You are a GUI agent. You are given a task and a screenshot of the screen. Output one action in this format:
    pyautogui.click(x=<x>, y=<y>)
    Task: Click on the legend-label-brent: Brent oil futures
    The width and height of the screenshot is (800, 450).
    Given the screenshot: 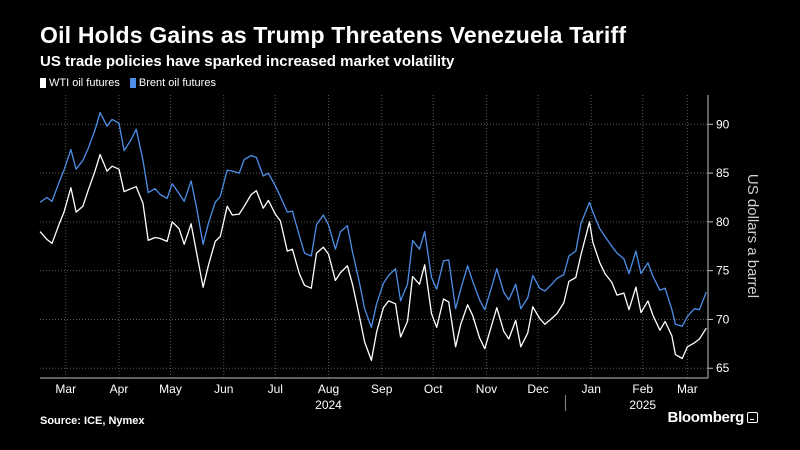 What is the action you would take?
    pyautogui.click(x=177, y=83)
    